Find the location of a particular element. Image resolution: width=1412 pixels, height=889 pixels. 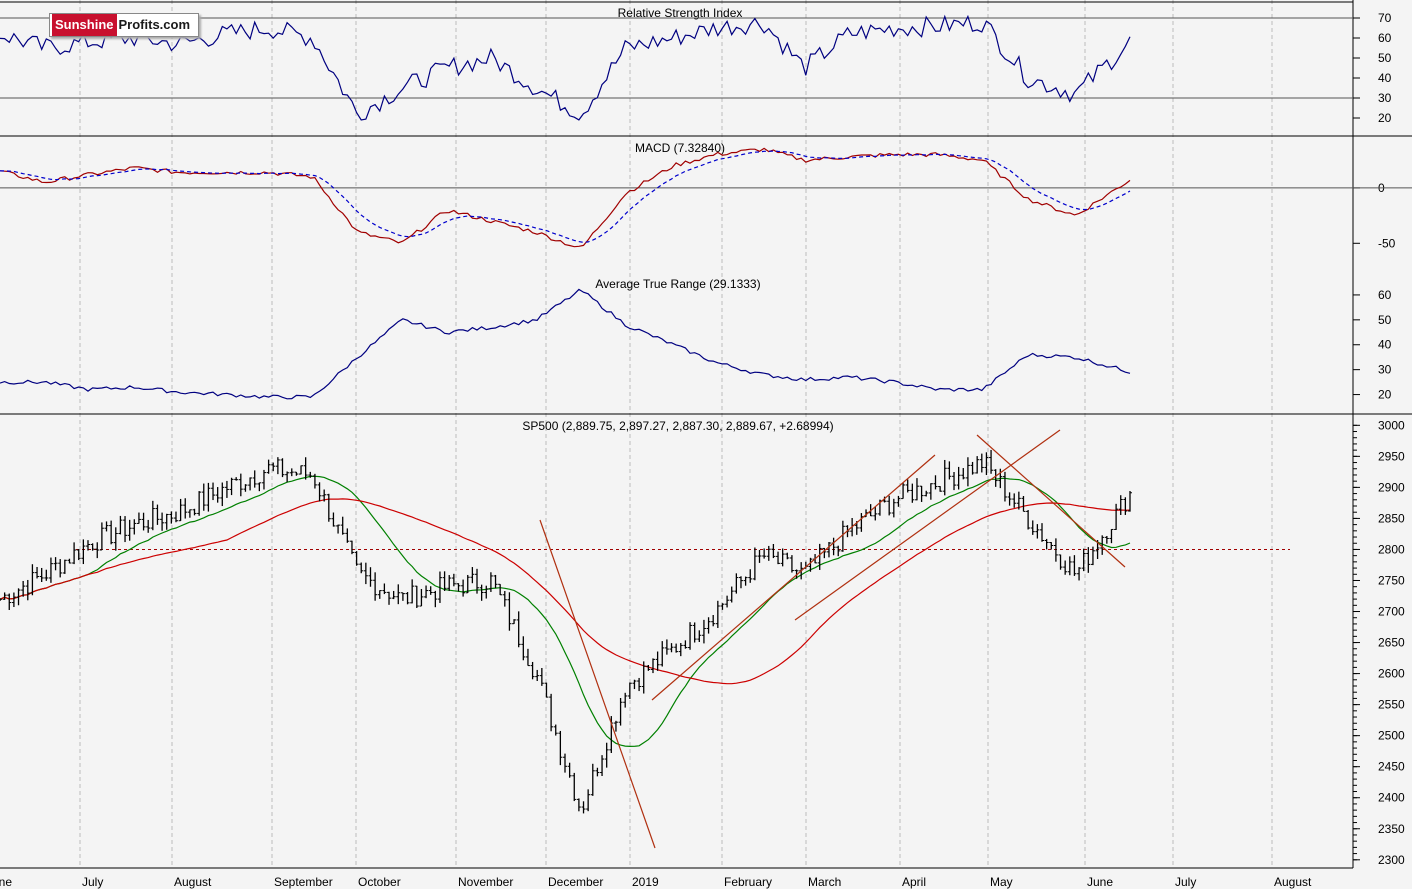

y-tick-label: 2300 is located at coordinates (1391, 860).